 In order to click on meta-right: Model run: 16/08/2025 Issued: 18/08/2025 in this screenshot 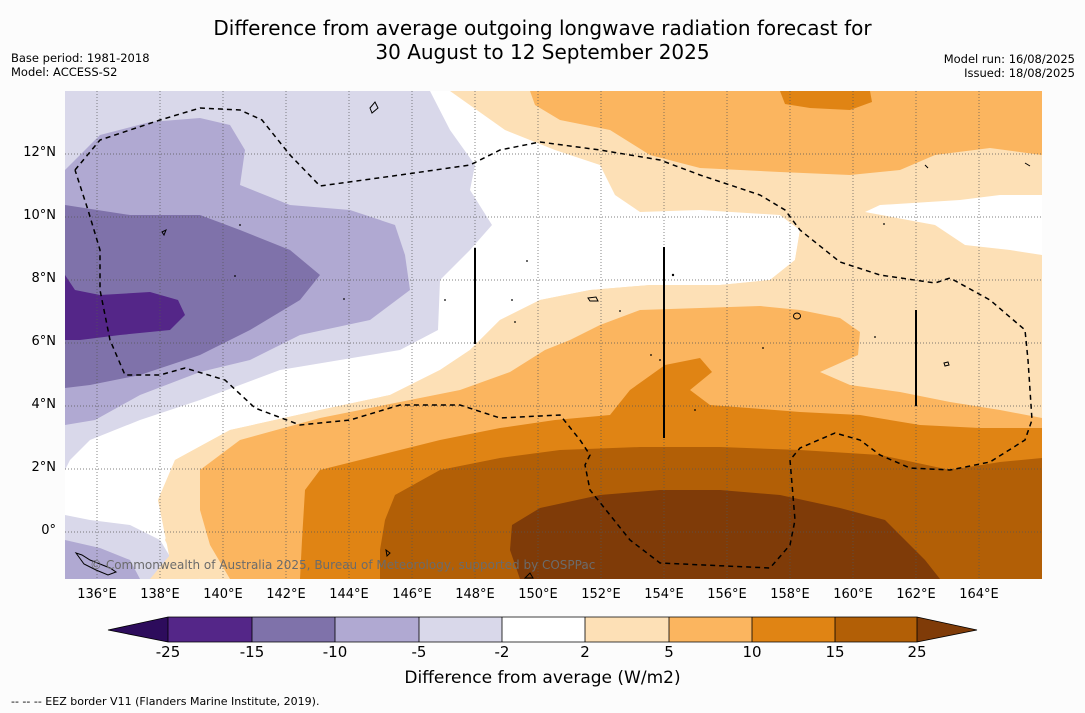, I will do `click(1009, 66)`.